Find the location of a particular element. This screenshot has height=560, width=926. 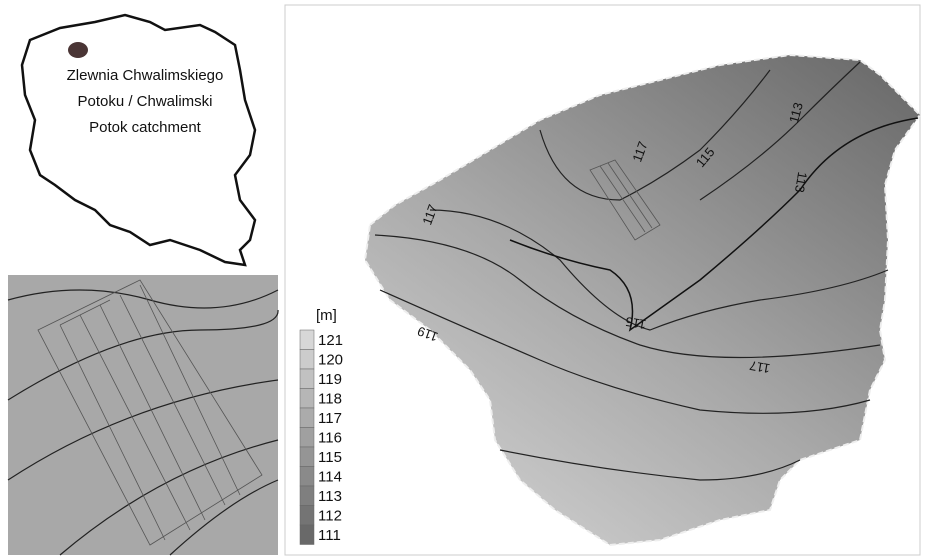

legend-label: 121 is located at coordinates (330, 340).